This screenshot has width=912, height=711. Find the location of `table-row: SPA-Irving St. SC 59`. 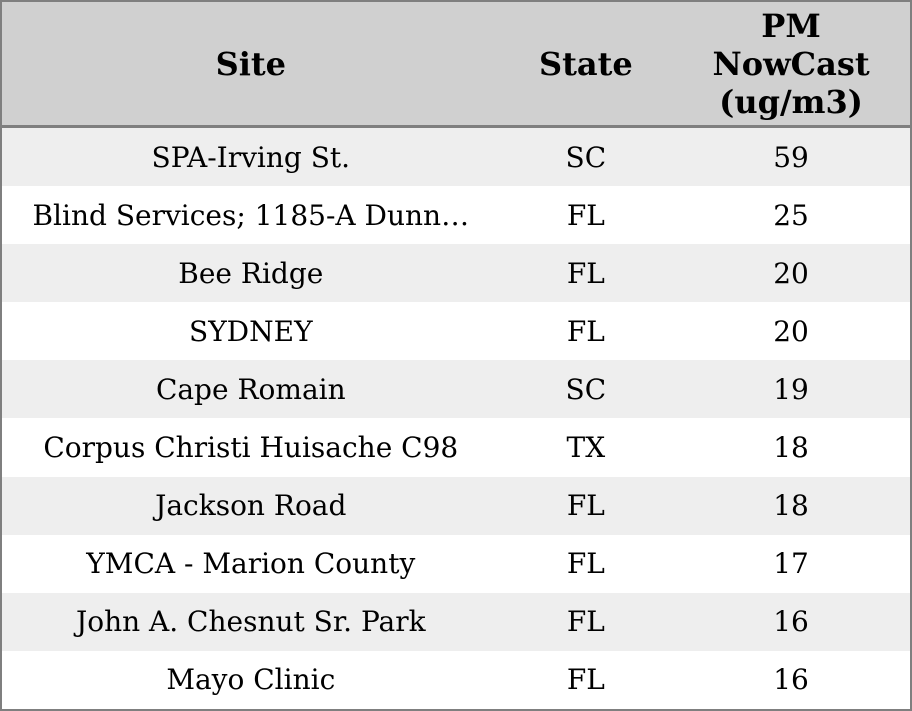

table-row: SPA-Irving St. SC 59 is located at coordinates (456, 157).